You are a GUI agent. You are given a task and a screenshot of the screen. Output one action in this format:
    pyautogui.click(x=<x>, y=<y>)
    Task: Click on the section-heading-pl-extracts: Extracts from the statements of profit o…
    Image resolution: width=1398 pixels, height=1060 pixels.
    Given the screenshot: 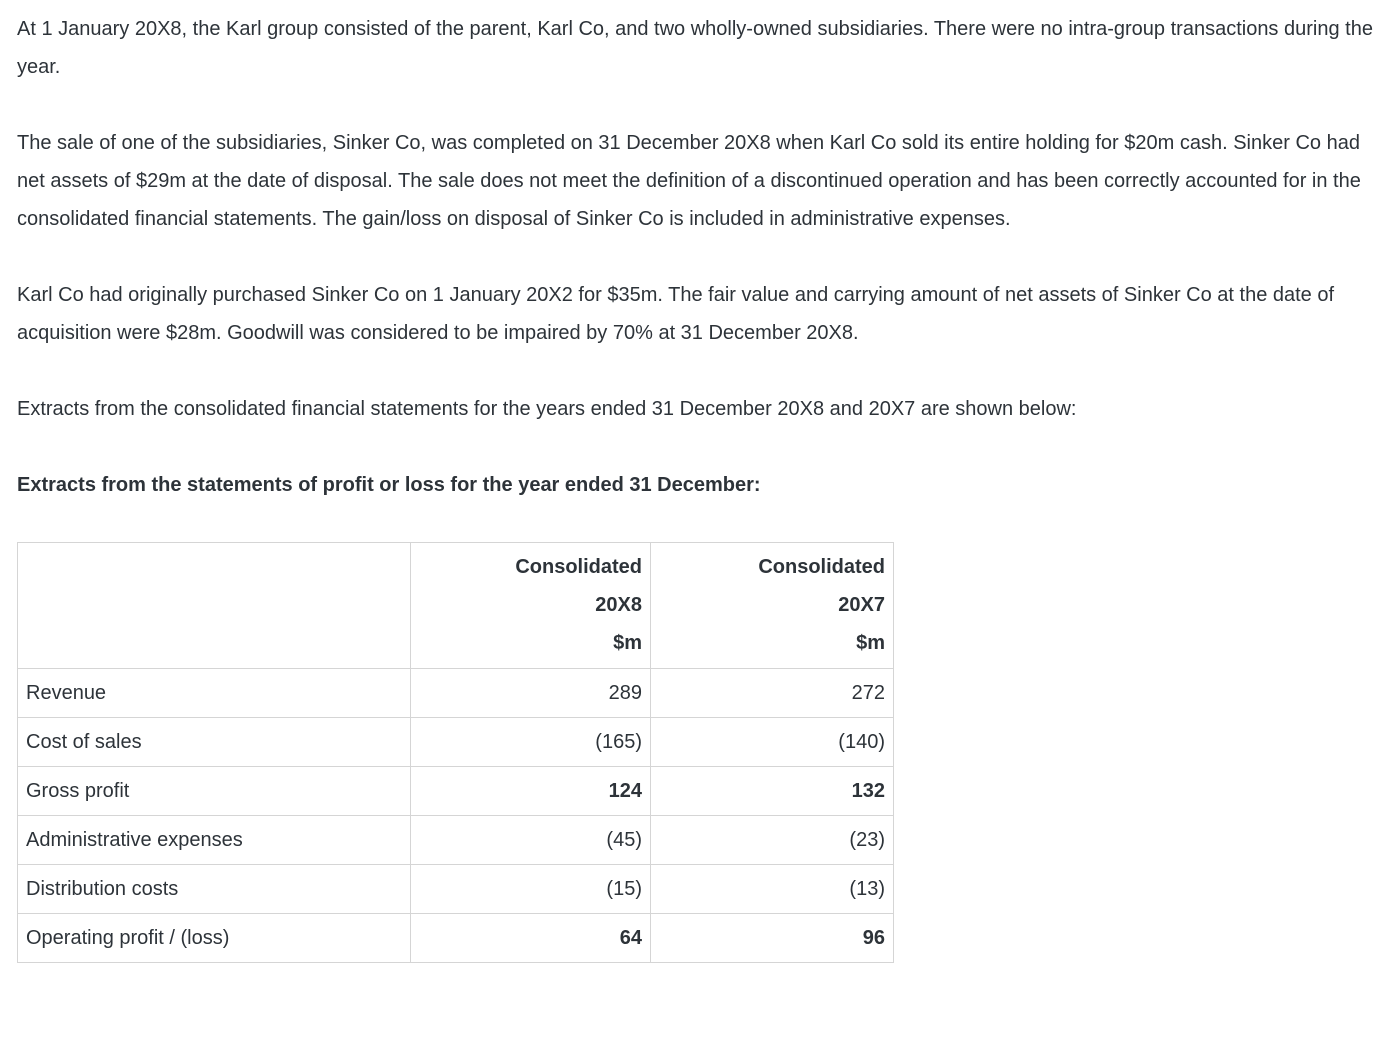 What is the action you would take?
    pyautogui.click(x=389, y=485)
    